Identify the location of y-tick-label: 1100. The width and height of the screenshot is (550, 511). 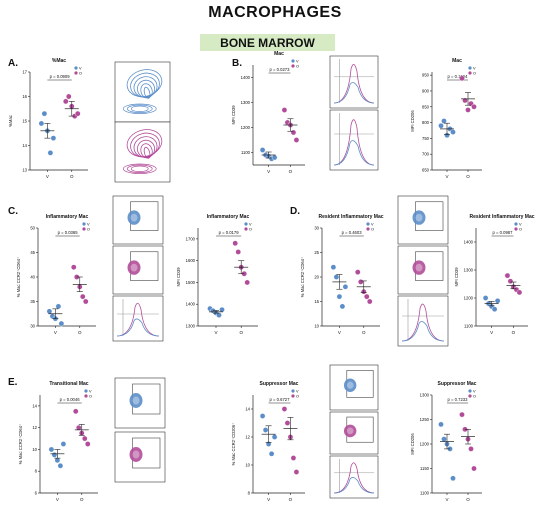
(246, 152).